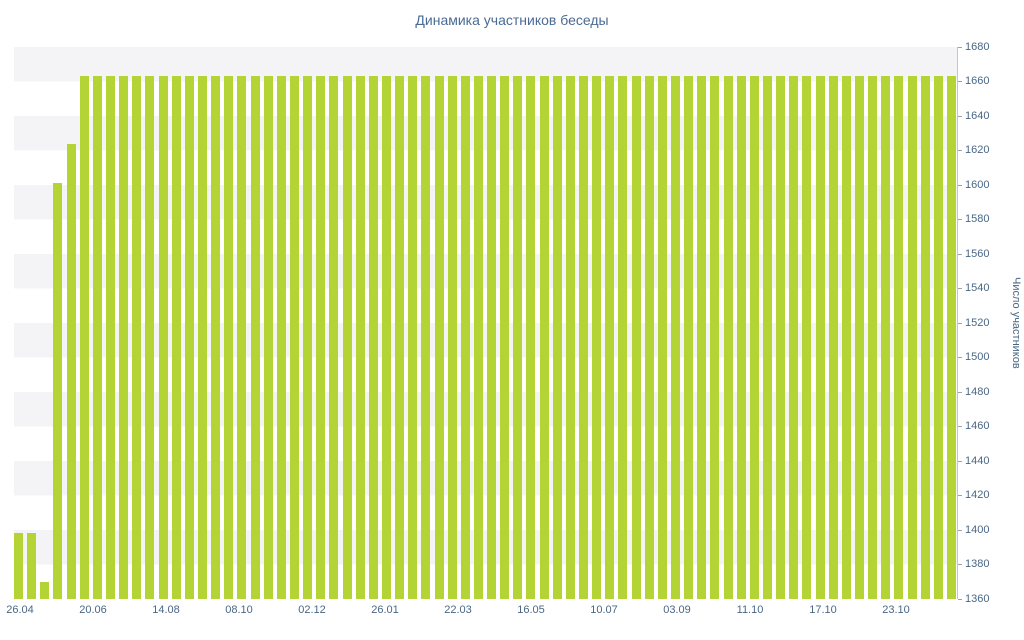 The height and width of the screenshot is (640, 1024). I want to click on y-tick-label: 1500, so click(977, 357).